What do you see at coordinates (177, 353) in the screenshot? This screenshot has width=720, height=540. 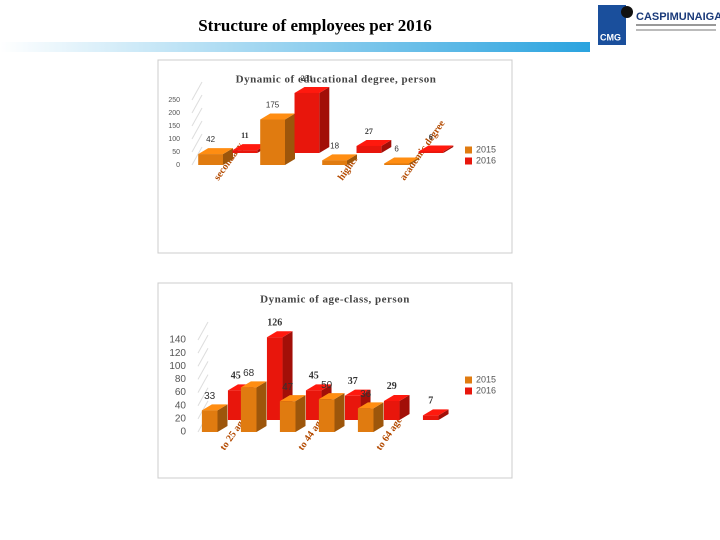 I see `y-tick-label: 120` at bounding box center [177, 353].